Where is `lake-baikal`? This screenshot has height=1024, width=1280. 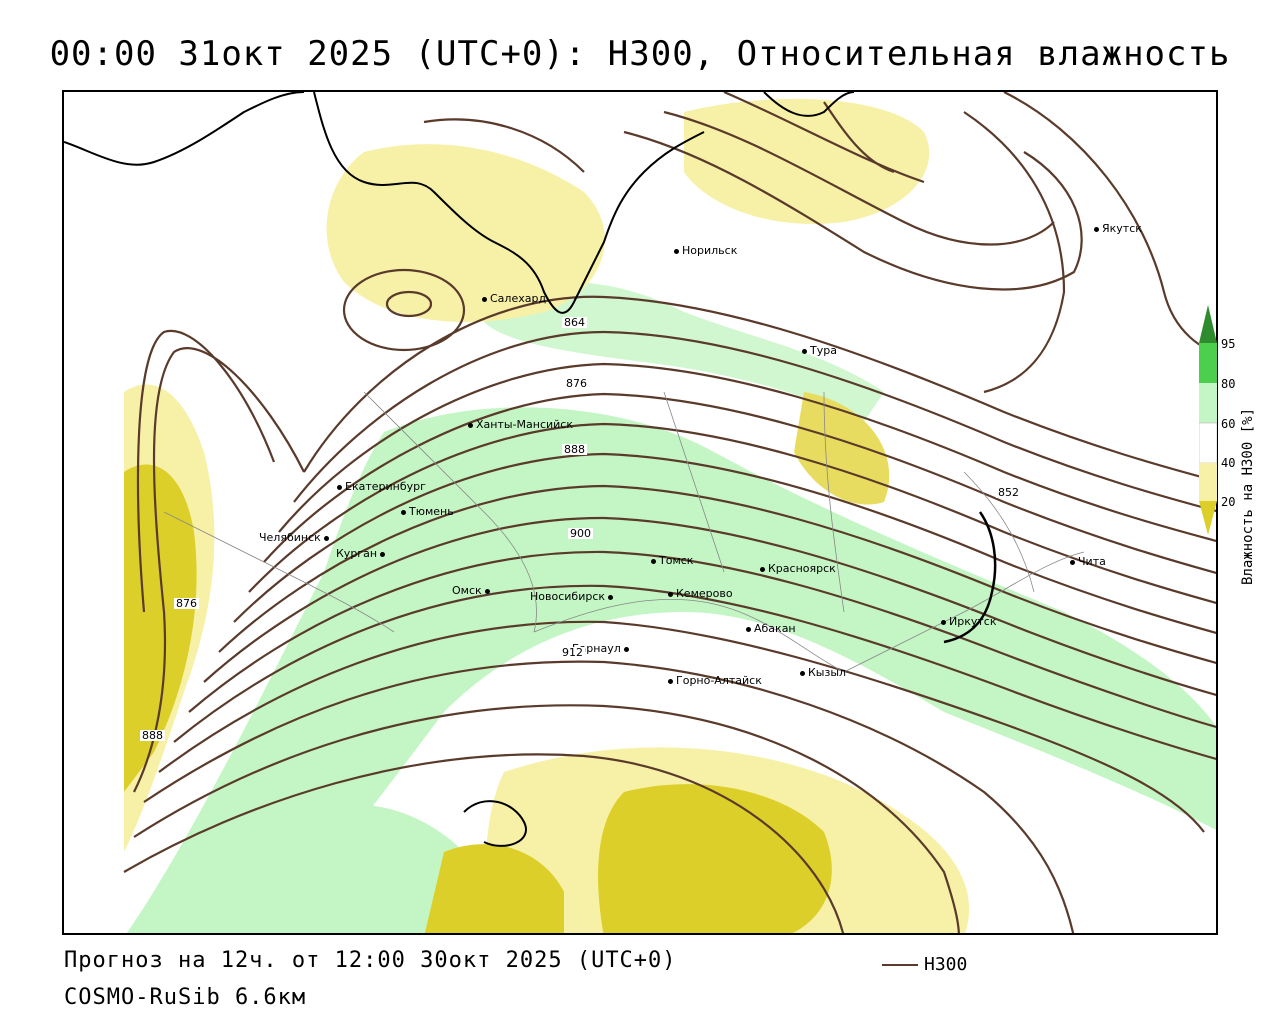
lake-baikal is located at coordinates (970, 577).